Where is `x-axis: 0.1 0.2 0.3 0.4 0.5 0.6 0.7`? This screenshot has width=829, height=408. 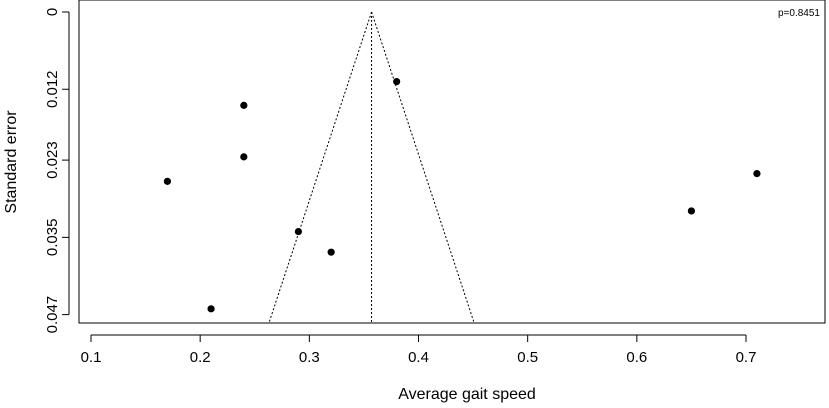 x-axis: 0.1 0.2 0.3 0.4 0.5 0.6 0.7 is located at coordinates (419, 350).